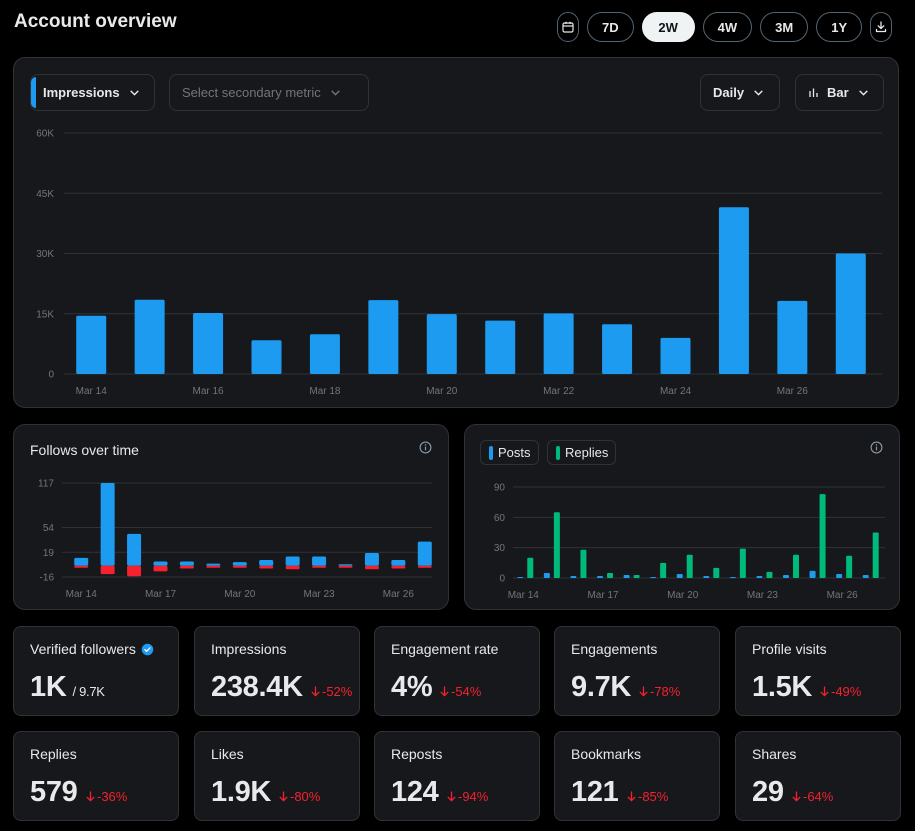  Describe the element at coordinates (92, 92) in the screenshot. I see `primary-metric-select: Impressions` at that location.